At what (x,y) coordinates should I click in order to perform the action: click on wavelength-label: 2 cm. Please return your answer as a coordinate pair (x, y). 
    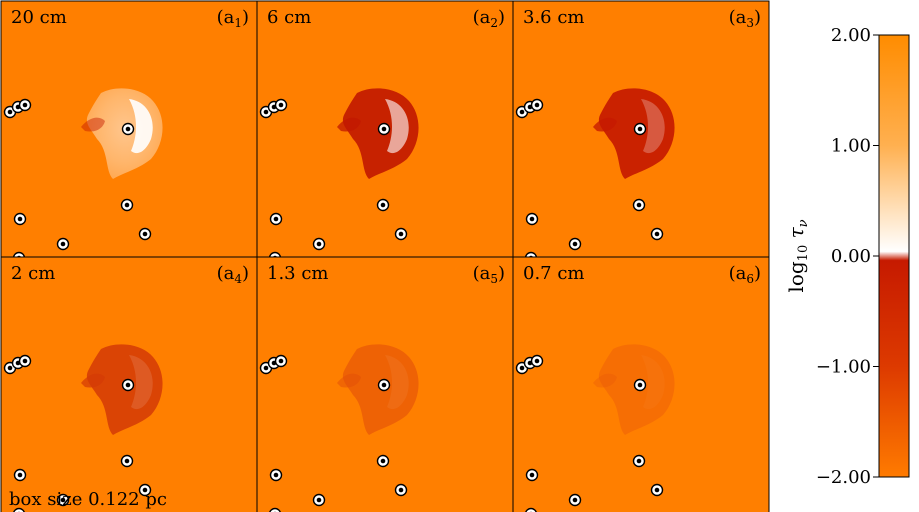
    Looking at the image, I should click on (33, 273).